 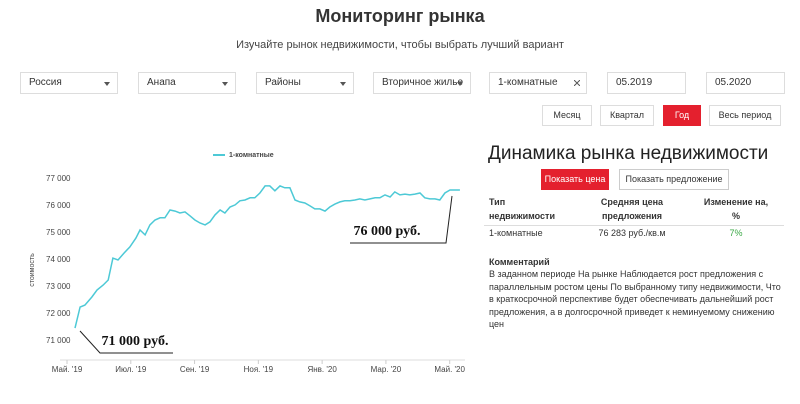 I want to click on district-select: Районы, so click(x=305, y=83).